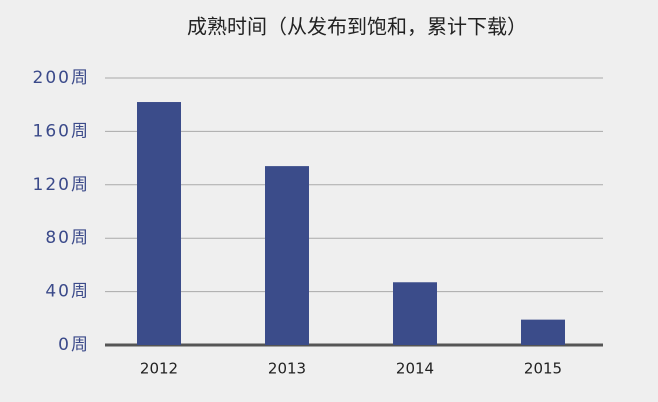  What do you see at coordinates (61, 78) in the screenshot?
I see `y-tick-label: 200周` at bounding box center [61, 78].